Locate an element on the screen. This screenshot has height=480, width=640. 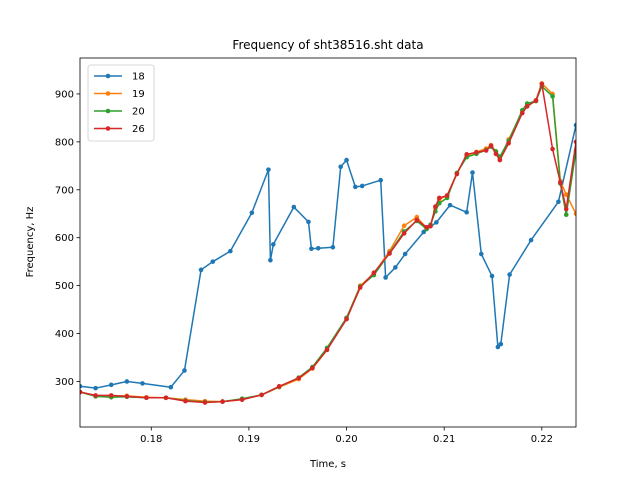
legend-item-18: 18 is located at coordinates (119, 77).